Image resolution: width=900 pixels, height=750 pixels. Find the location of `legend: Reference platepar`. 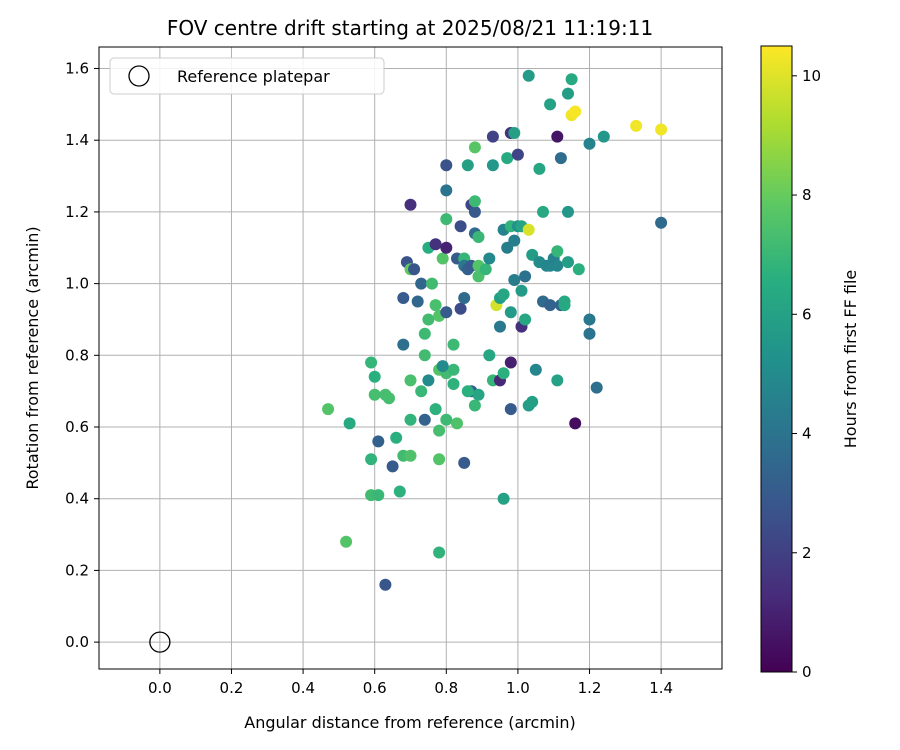

legend: Reference platepar is located at coordinates (247, 76).